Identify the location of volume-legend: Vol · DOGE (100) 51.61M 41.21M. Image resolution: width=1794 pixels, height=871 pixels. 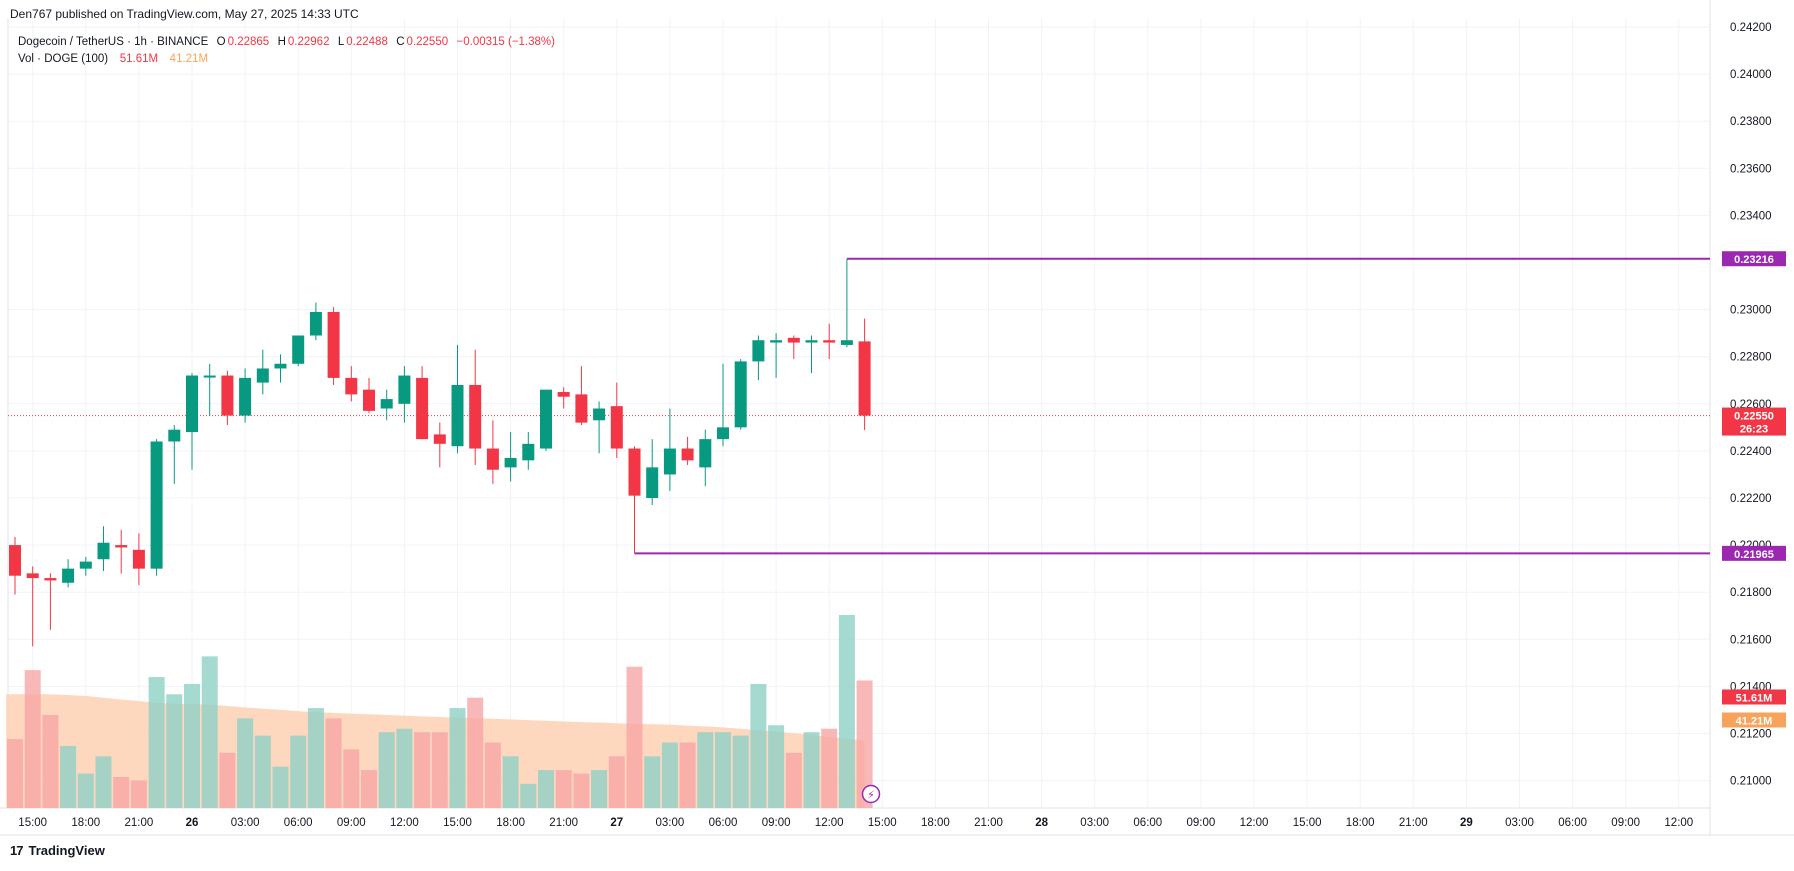
(287, 59).